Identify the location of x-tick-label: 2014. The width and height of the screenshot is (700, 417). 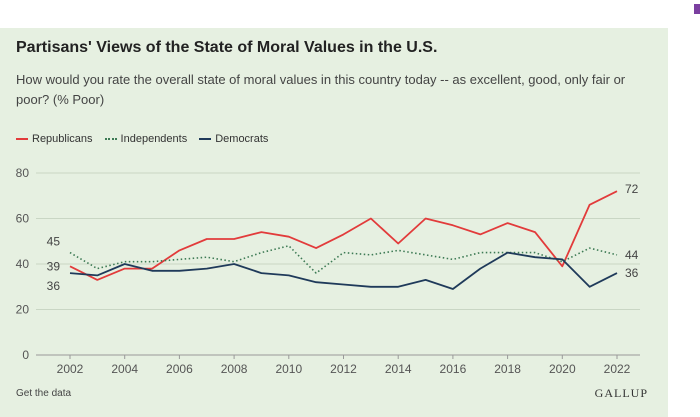
(398, 369).